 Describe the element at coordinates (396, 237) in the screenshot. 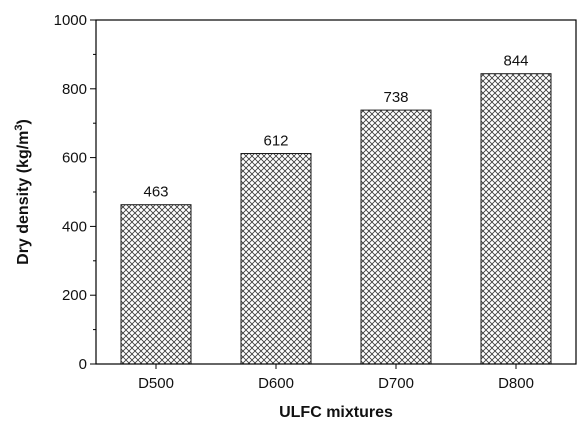

I see `bar-d700` at that location.